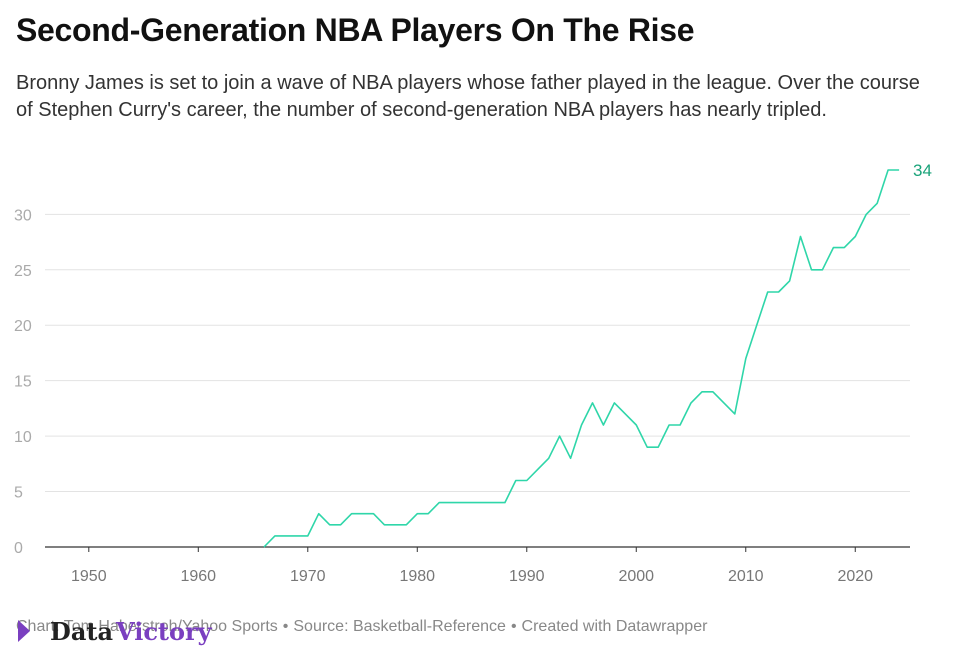 The image size is (960, 653). Describe the element at coordinates (614, 626) in the screenshot. I see `created-with: Created with Datawrapper` at that location.